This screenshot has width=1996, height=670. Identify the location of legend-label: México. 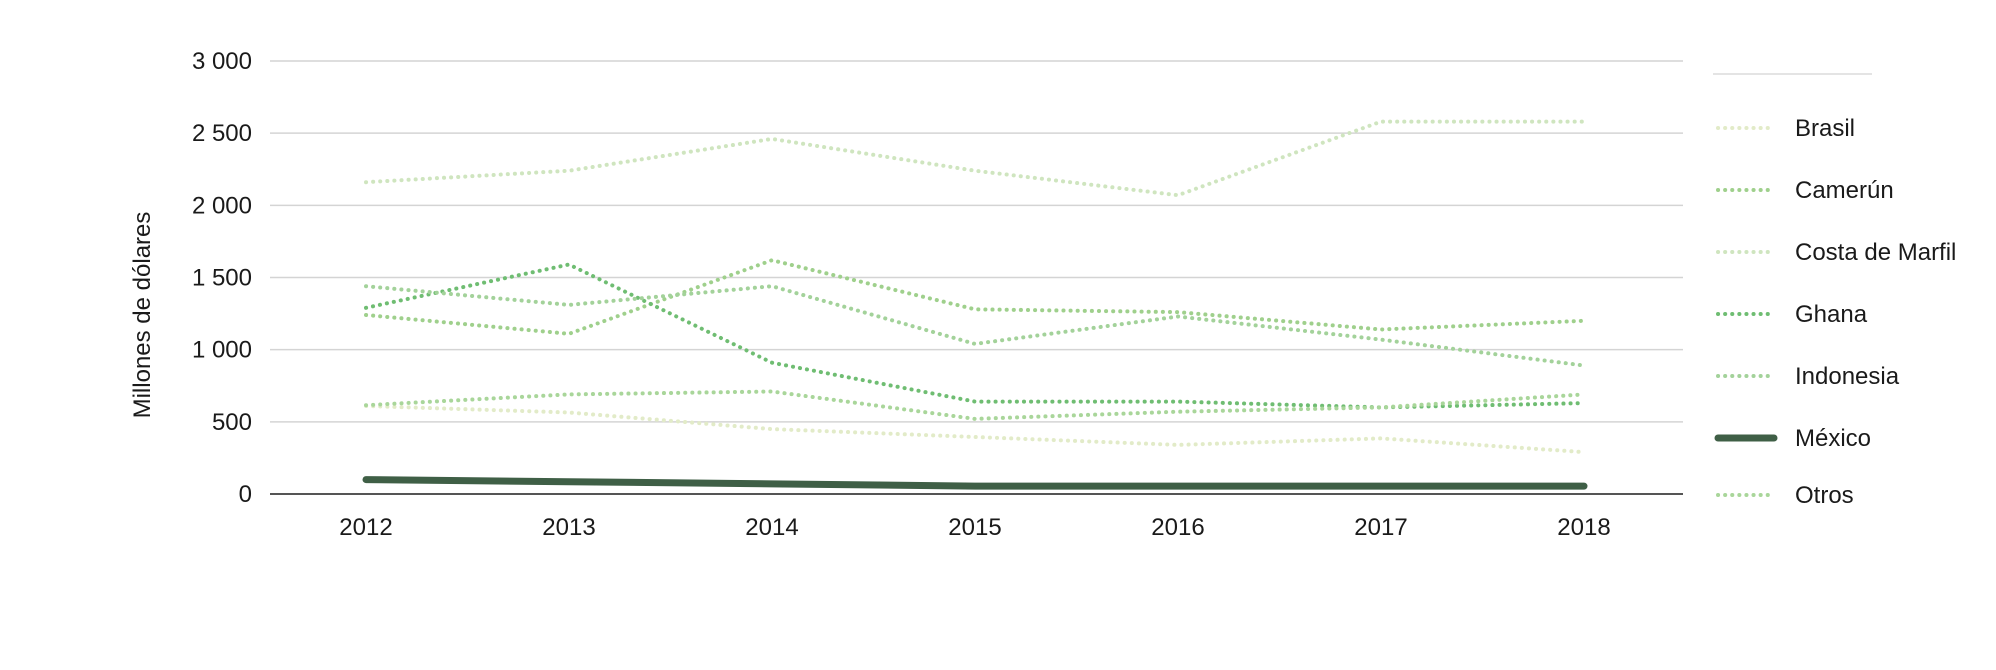
(1833, 438).